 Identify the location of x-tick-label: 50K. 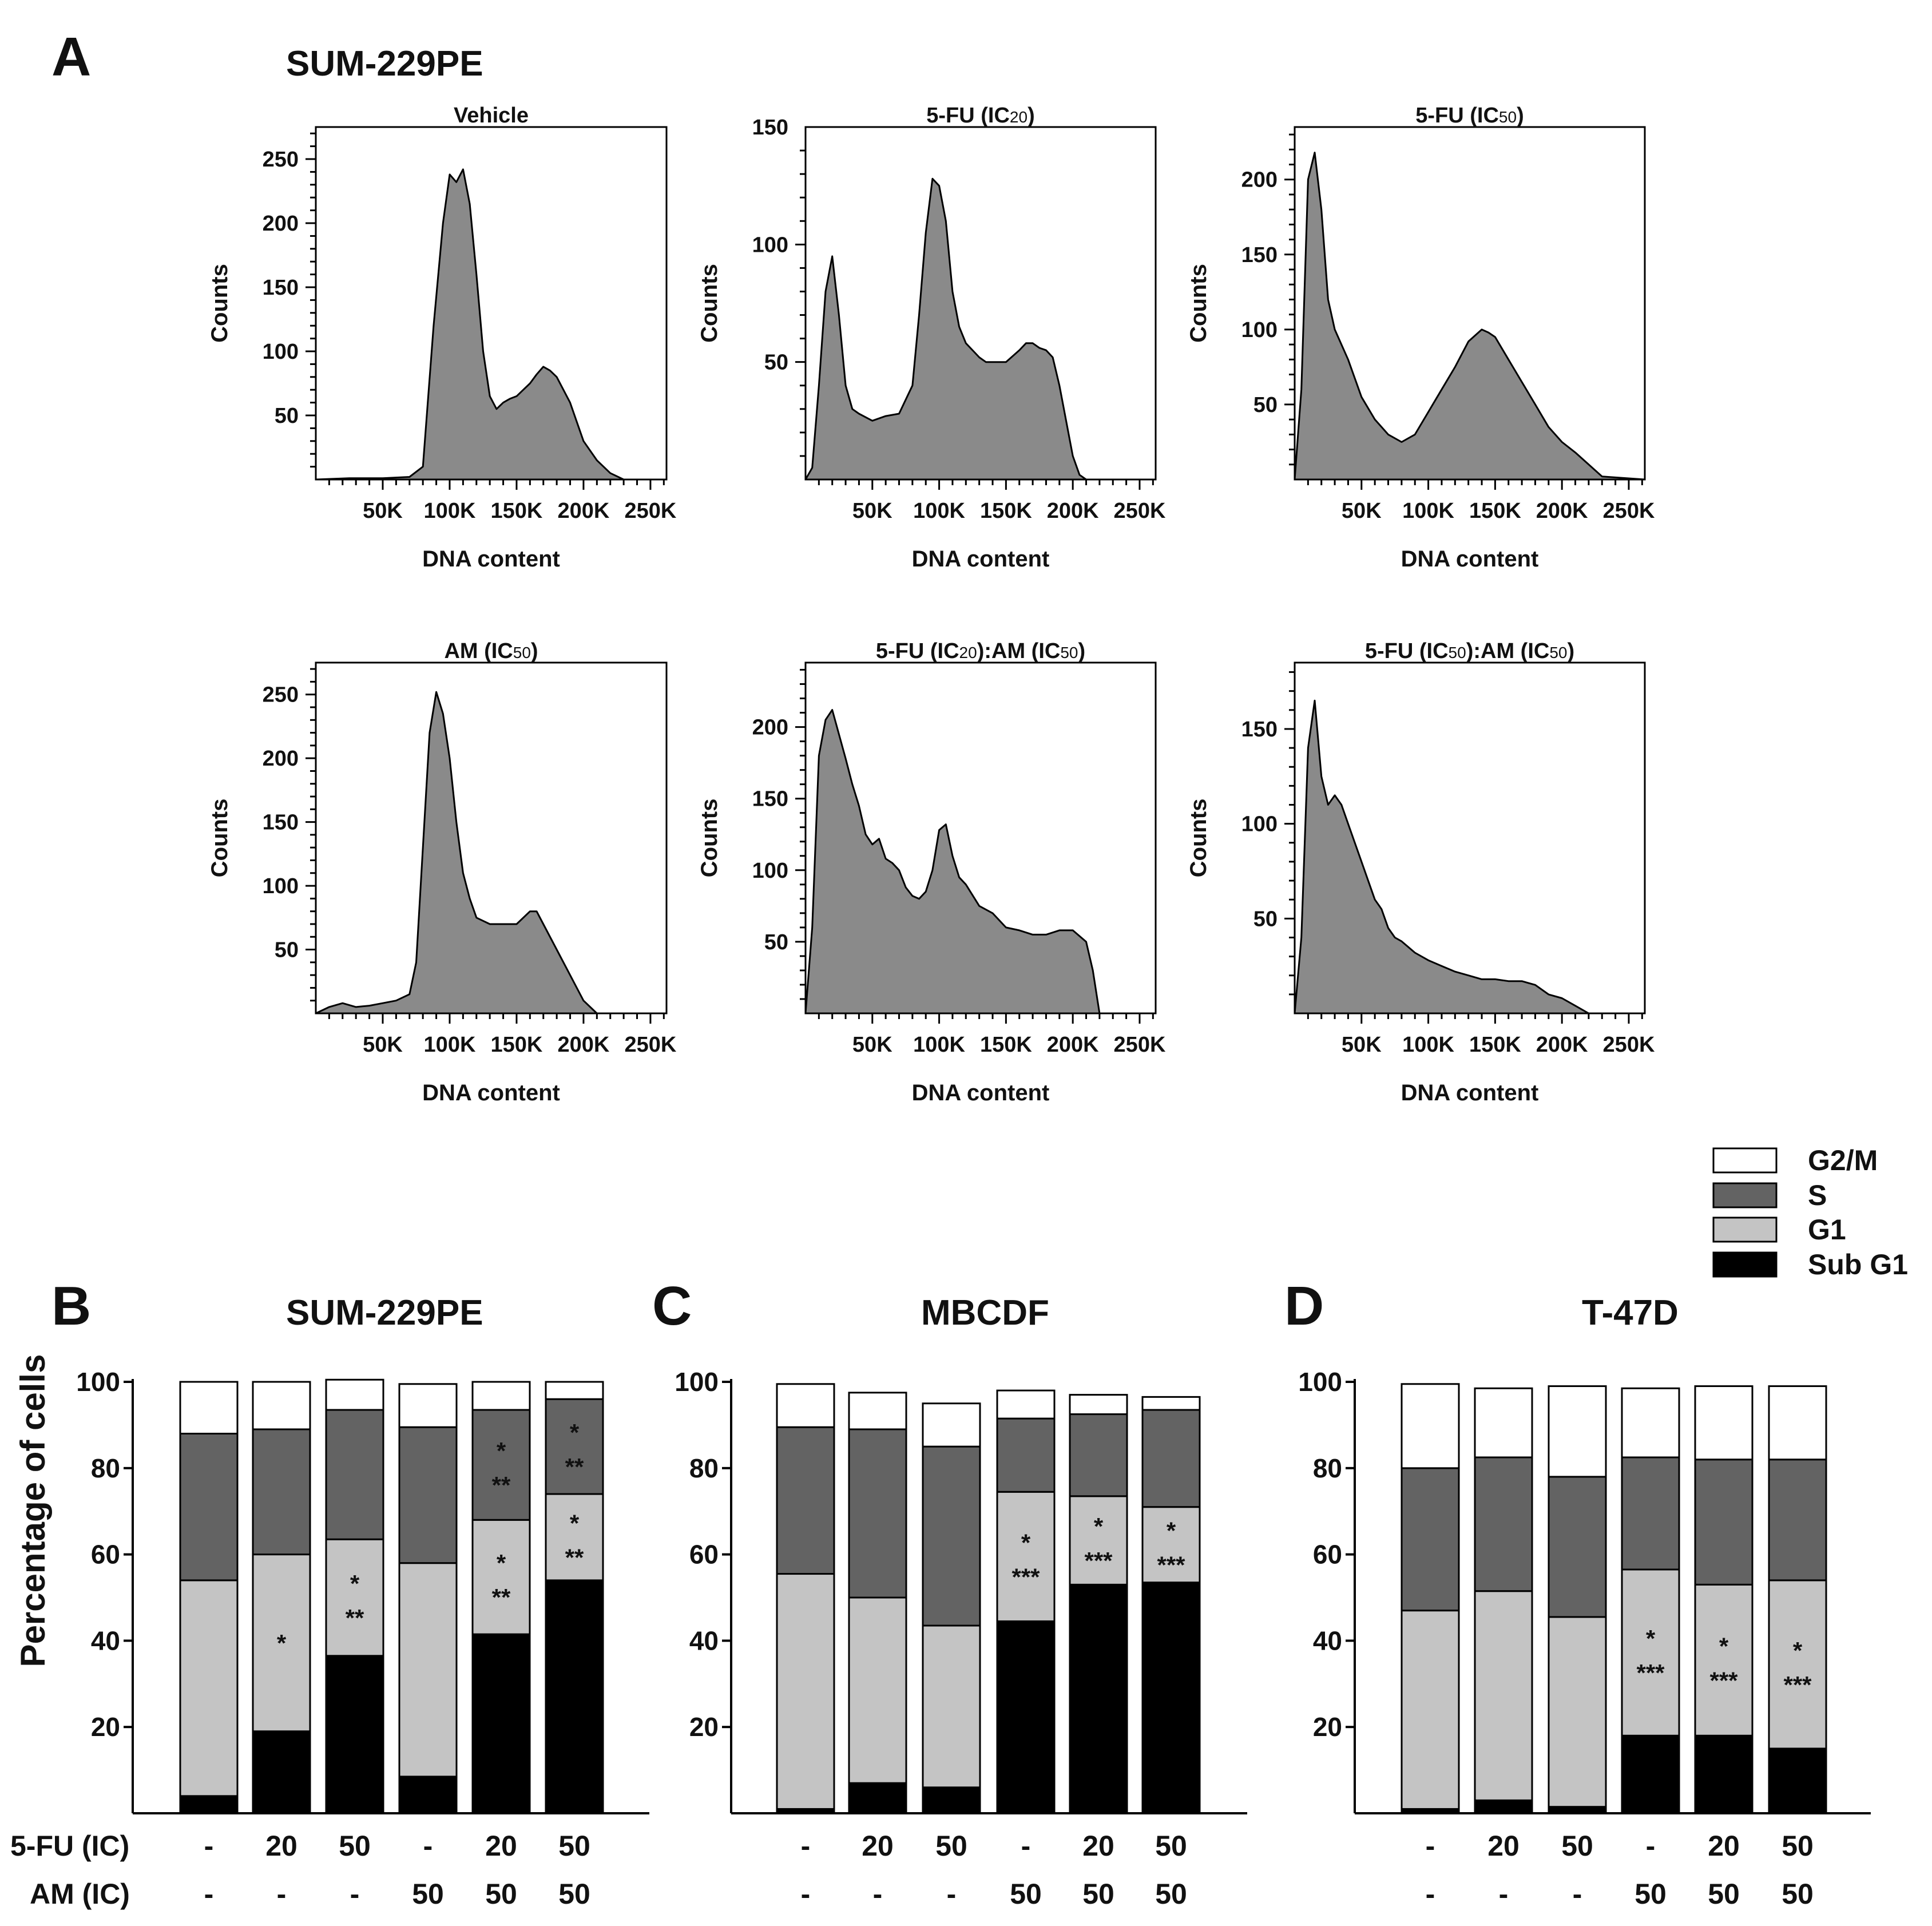
(872, 511).